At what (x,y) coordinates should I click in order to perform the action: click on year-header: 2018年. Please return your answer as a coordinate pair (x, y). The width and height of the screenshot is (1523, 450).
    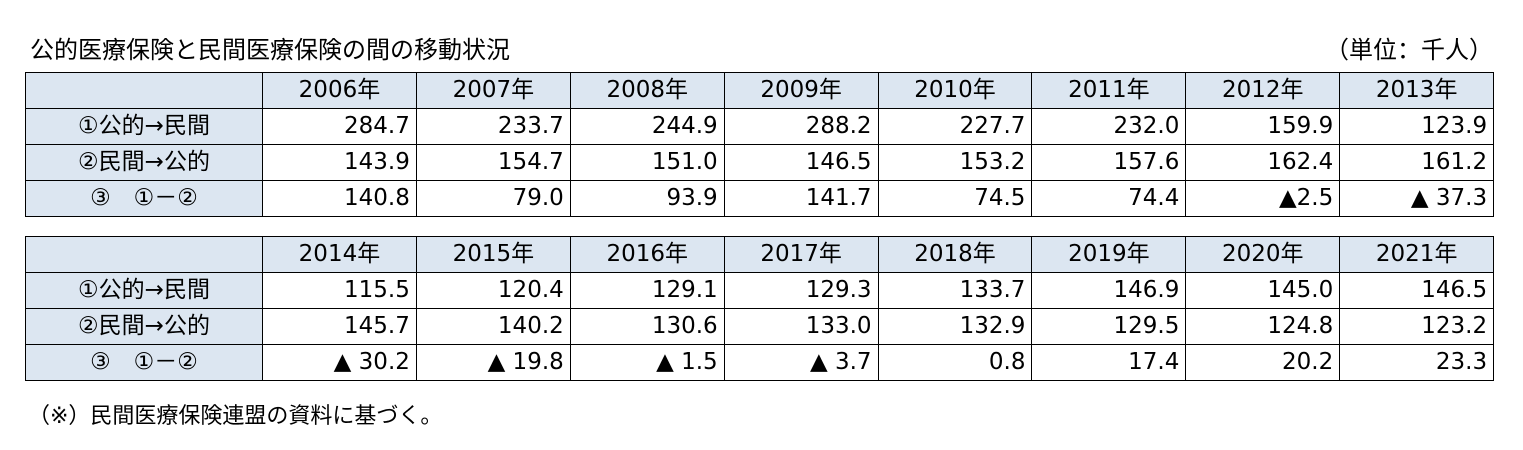
    Looking at the image, I should click on (955, 254).